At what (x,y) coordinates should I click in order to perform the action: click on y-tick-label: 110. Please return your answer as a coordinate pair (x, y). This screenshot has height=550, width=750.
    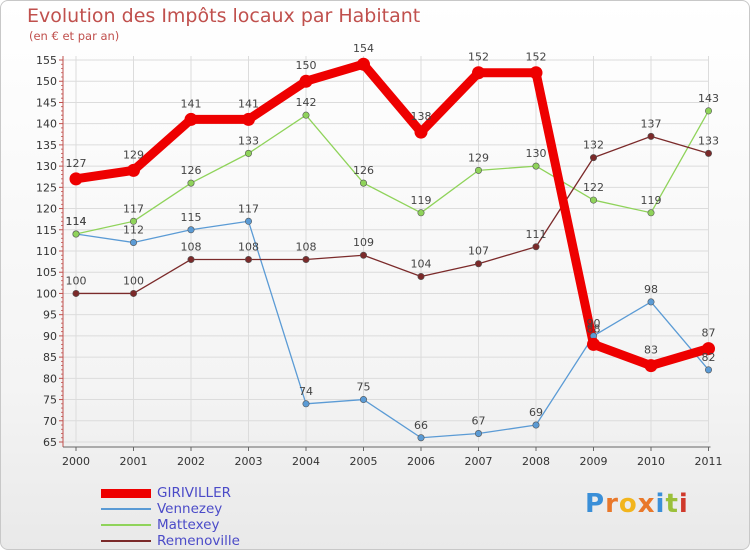
    Looking at the image, I should click on (46, 251).